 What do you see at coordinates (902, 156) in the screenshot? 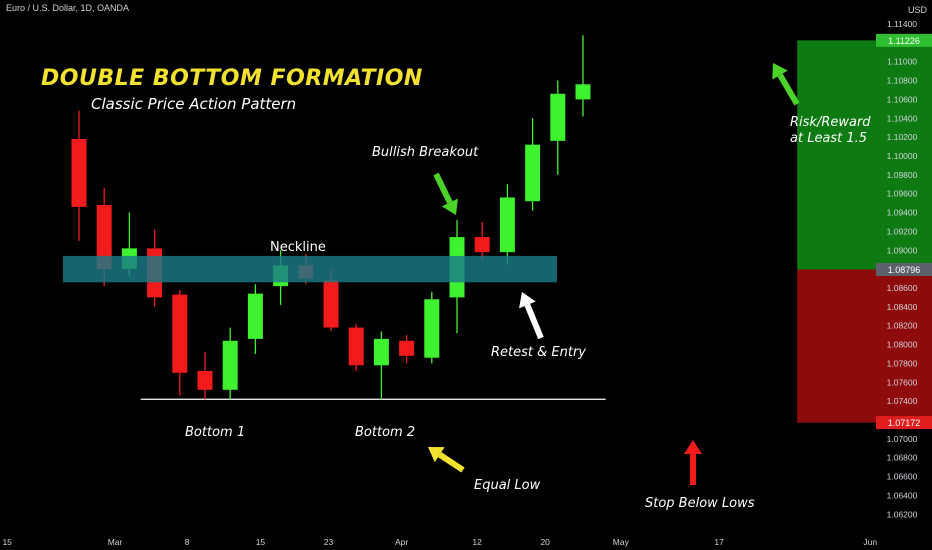
I see `price-tick-label: 1.10000` at bounding box center [902, 156].